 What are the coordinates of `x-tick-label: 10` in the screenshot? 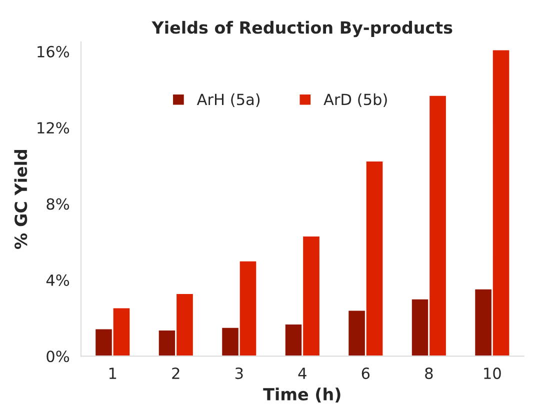 It's located at (492, 374).